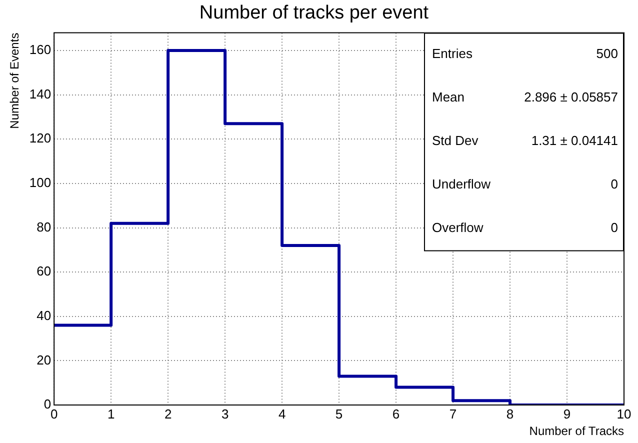  Describe the element at coordinates (462, 184) in the screenshot. I see `annotation: Underflow` at that location.